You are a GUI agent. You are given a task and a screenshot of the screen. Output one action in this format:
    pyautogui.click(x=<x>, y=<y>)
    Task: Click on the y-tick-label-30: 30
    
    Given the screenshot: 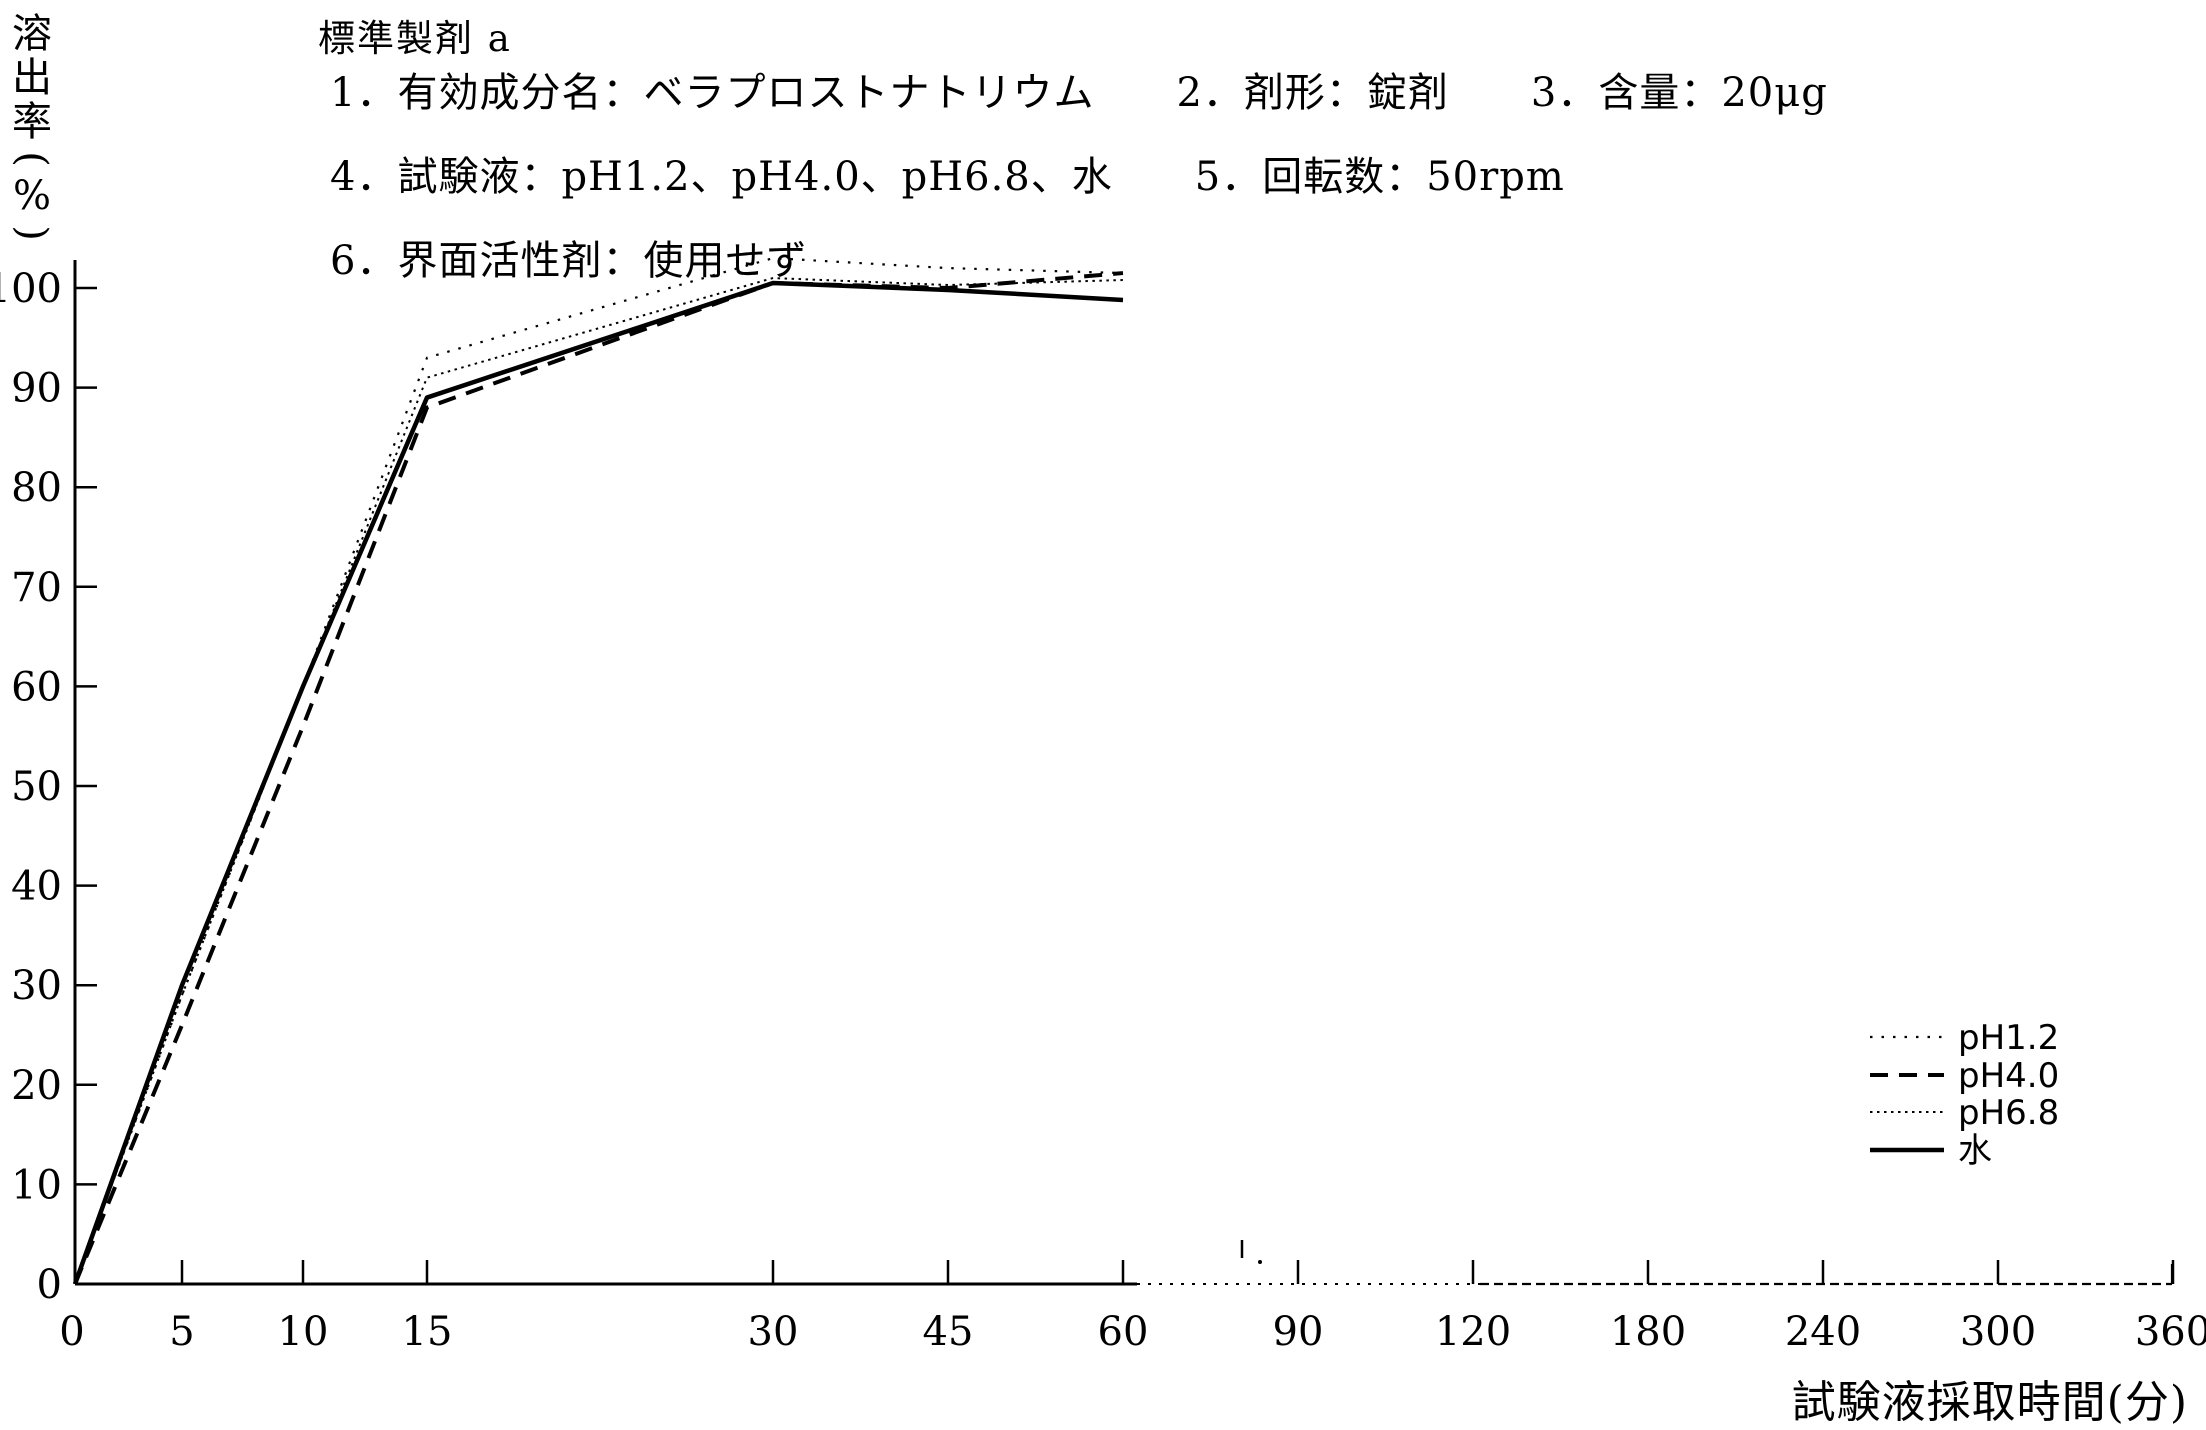 What is the action you would take?
    pyautogui.click(x=36, y=986)
    